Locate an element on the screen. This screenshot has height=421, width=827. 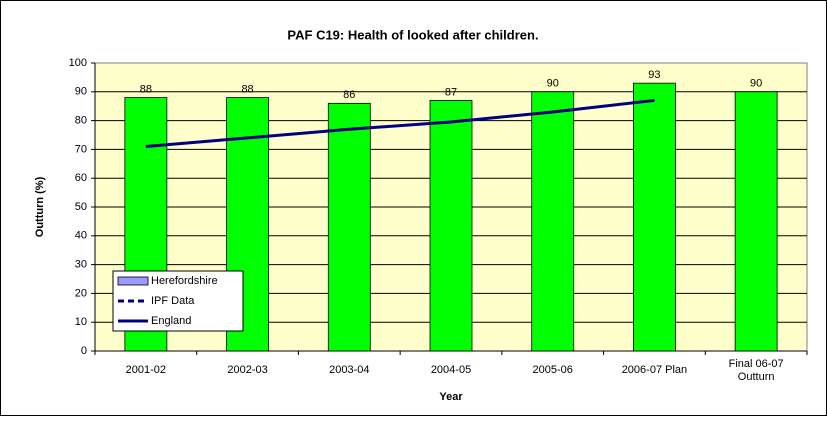
x-tick-label: 2003-04 is located at coordinates (349, 370).